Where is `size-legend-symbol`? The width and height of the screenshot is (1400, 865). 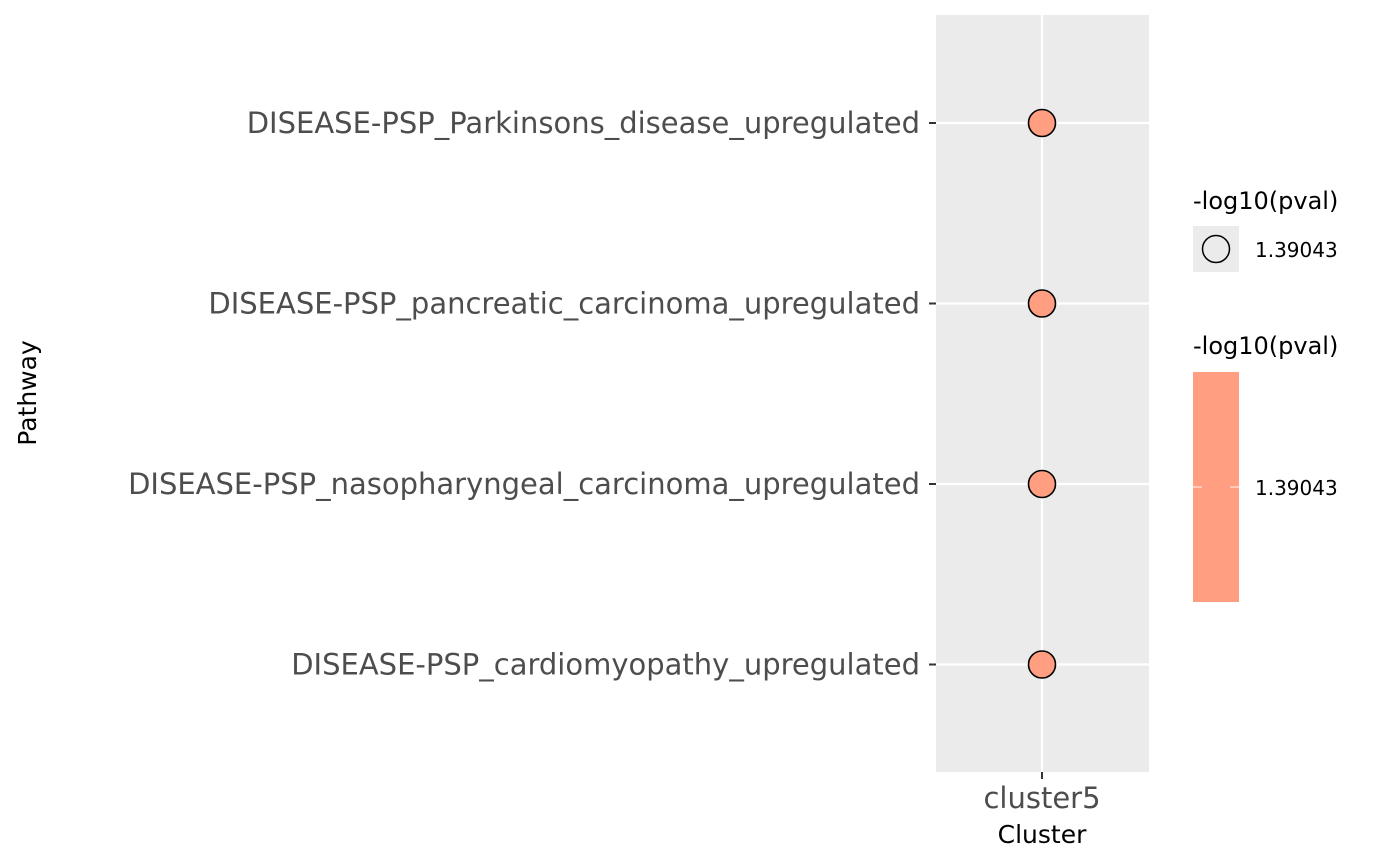 size-legend-symbol is located at coordinates (1216, 249).